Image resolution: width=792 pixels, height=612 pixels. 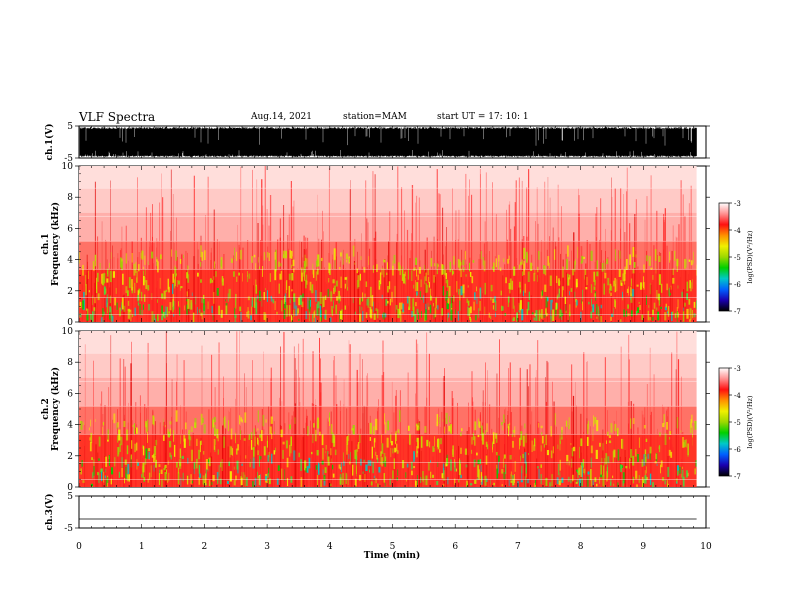 I want to click on x-tick-label: 0, so click(x=79, y=547).